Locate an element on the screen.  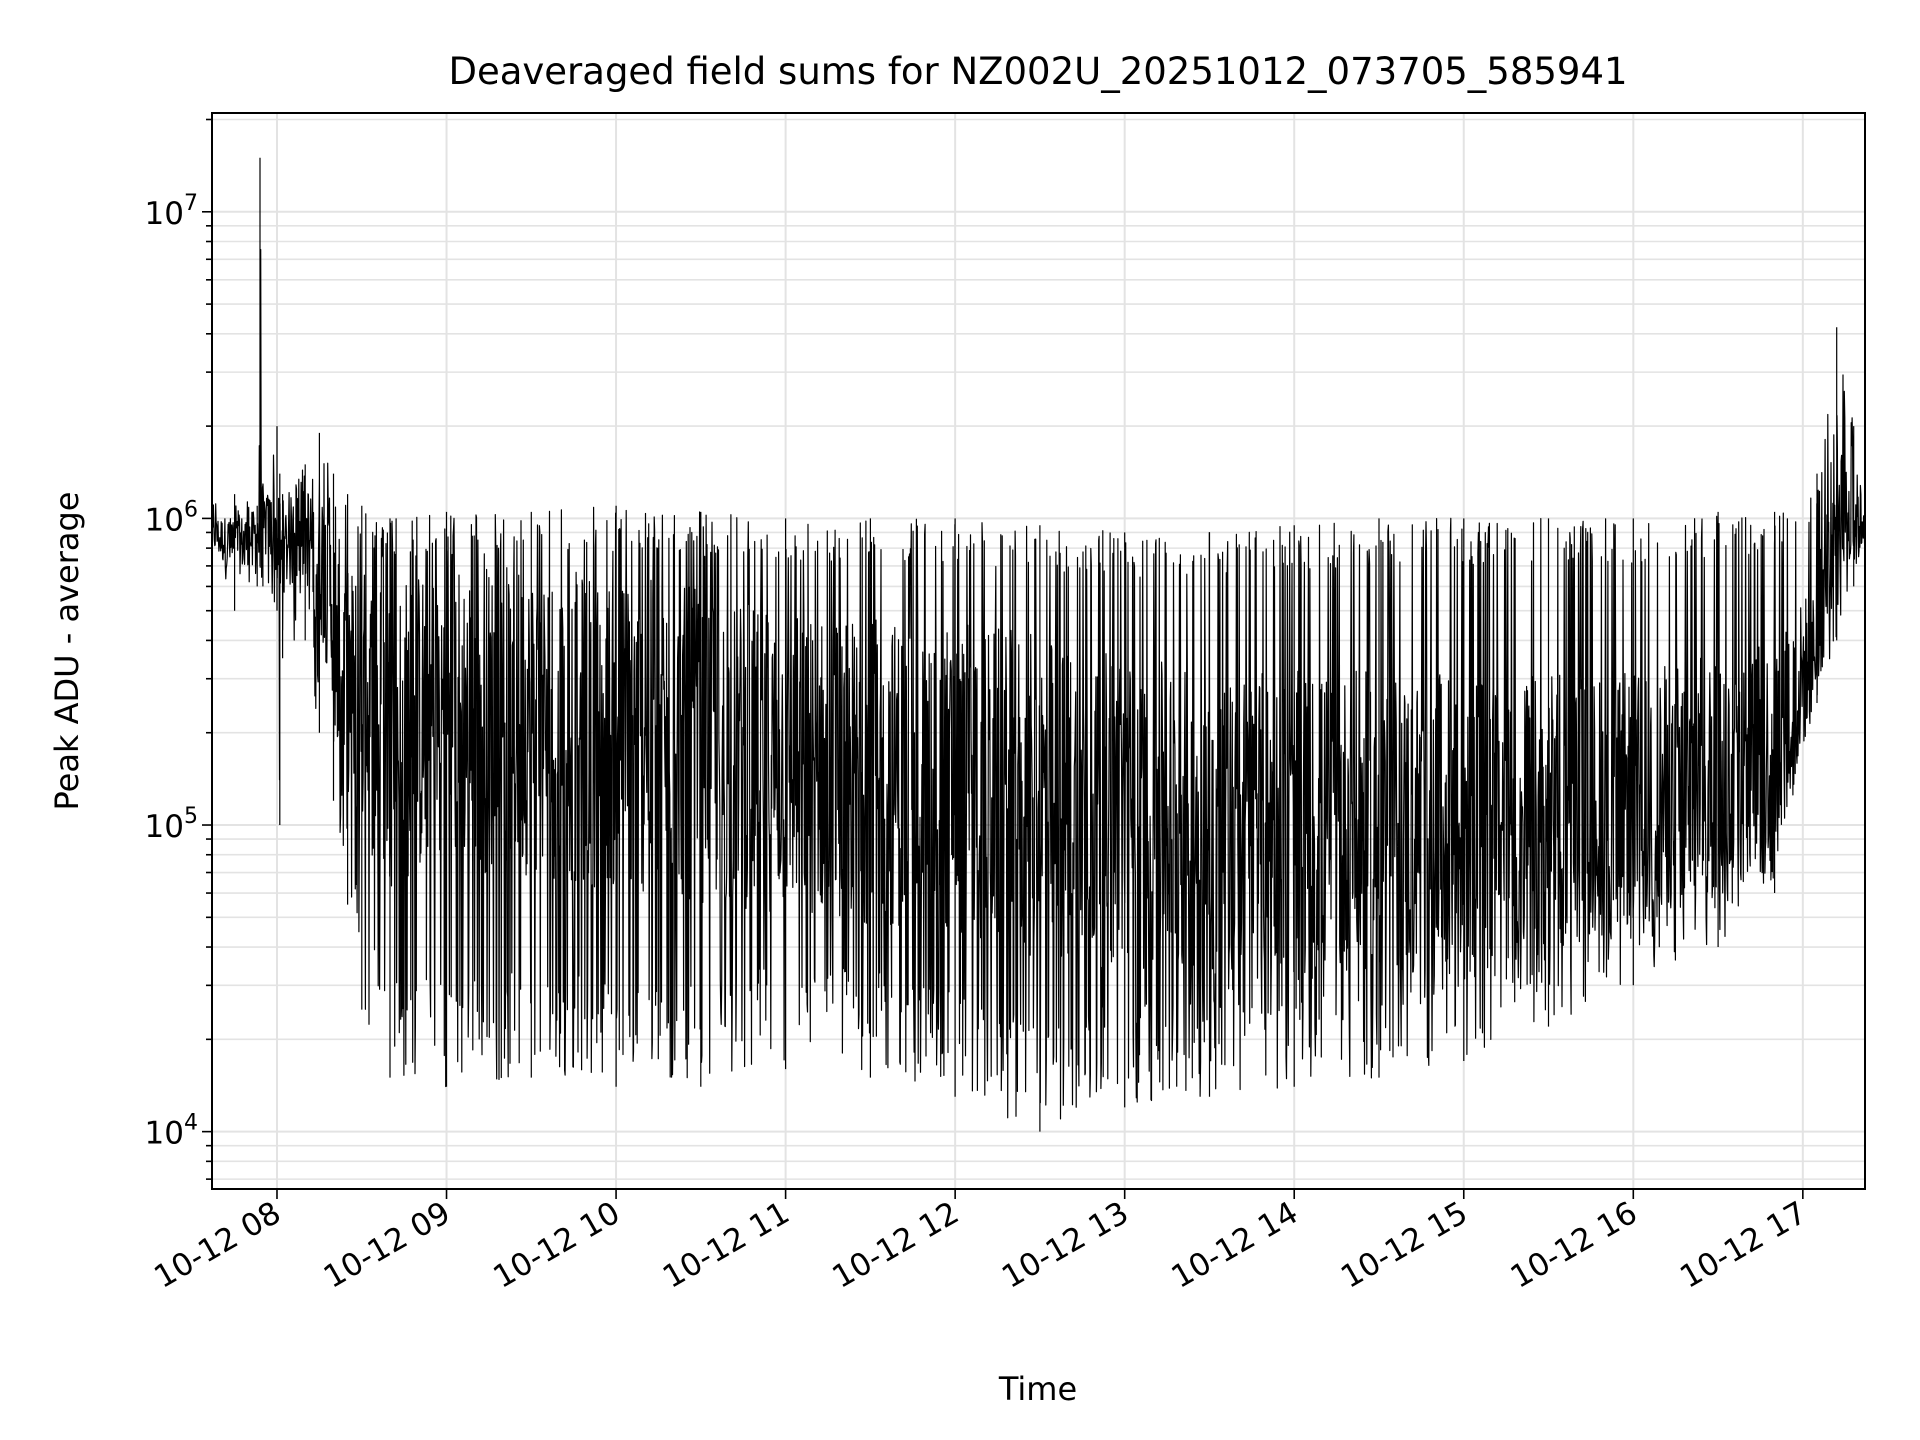
x-tick-label: 10-12 12 is located at coordinates (895, 1245).